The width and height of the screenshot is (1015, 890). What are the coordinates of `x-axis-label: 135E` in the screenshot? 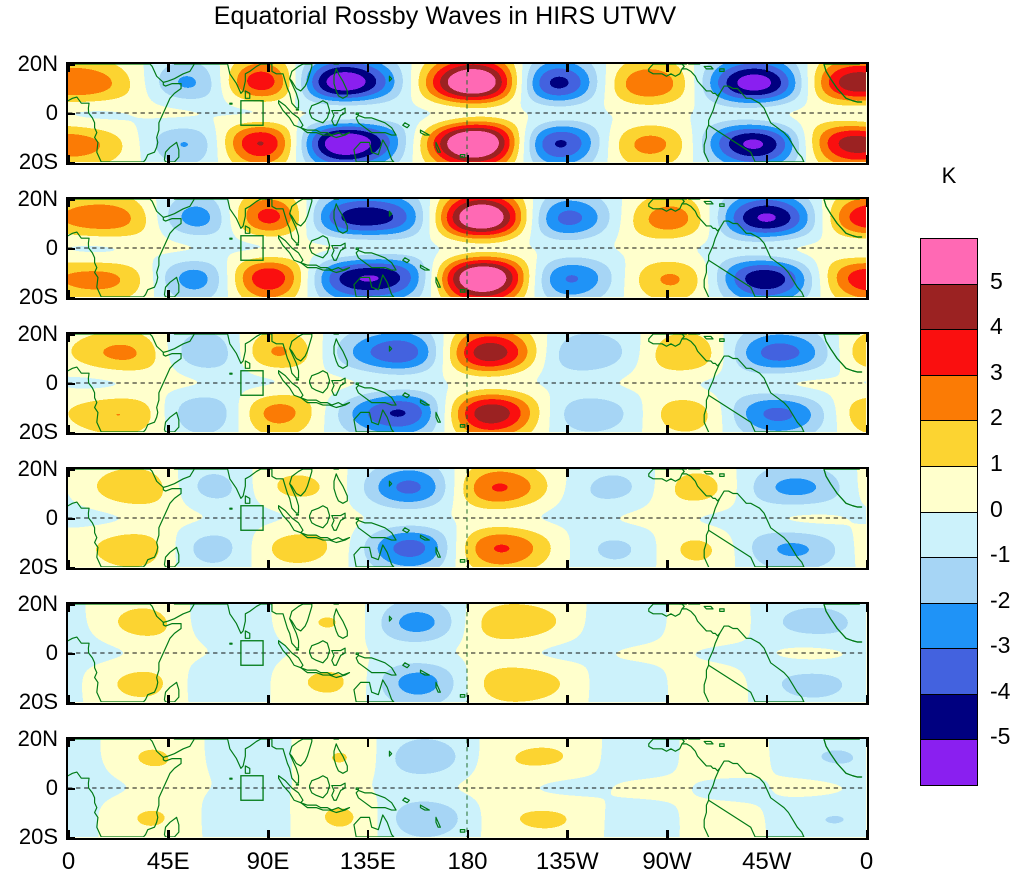 It's located at (367, 861).